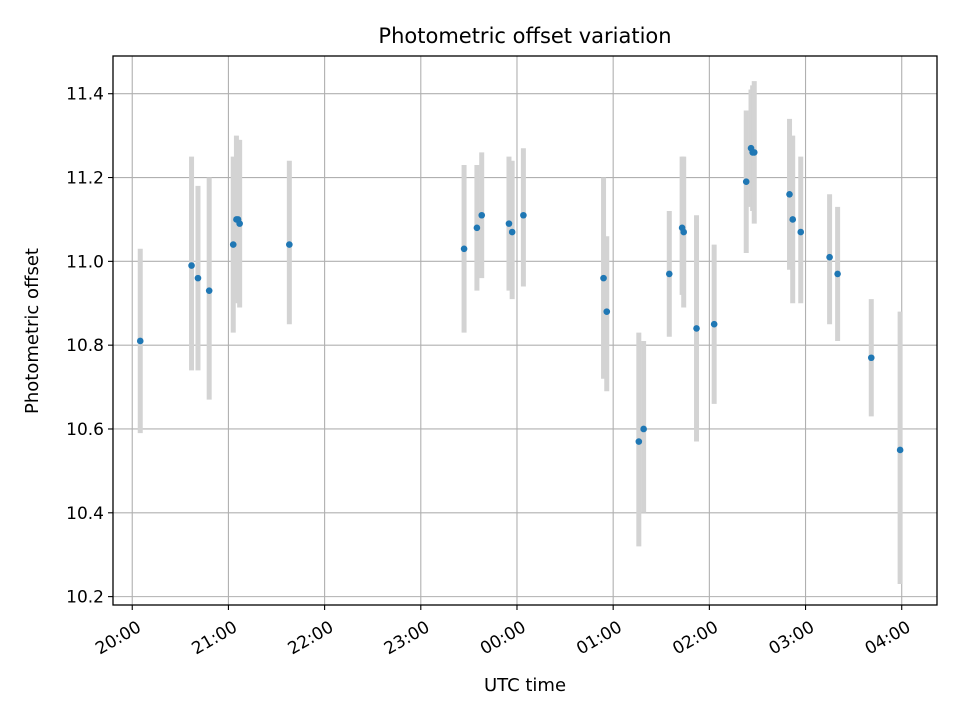 Image resolution: width=960 pixels, height=720 pixels. I want to click on chart-title: Photometric offset variation, so click(524, 36).